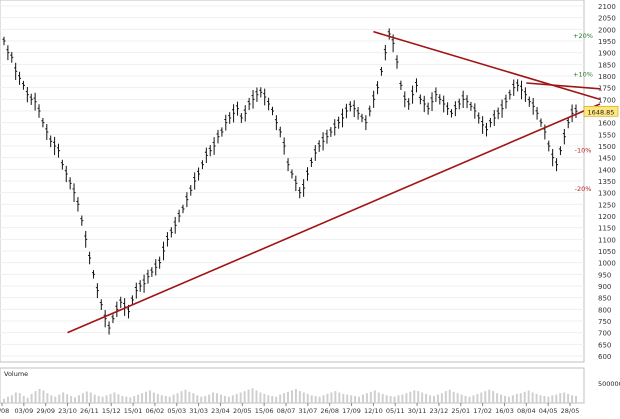 The width and height of the screenshot is (620, 419). What do you see at coordinates (307, 411) in the screenshot?
I see `x-tick-label: 31/07` at bounding box center [307, 411].